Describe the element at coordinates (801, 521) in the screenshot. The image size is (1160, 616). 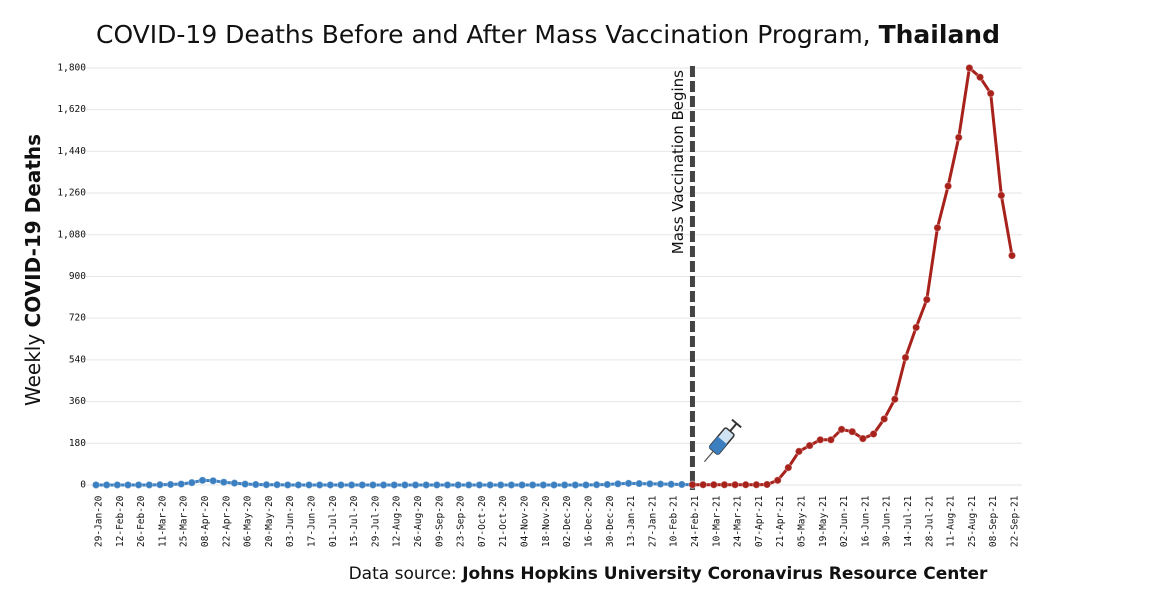
I see `x-tick-label: 05-May-21` at that location.